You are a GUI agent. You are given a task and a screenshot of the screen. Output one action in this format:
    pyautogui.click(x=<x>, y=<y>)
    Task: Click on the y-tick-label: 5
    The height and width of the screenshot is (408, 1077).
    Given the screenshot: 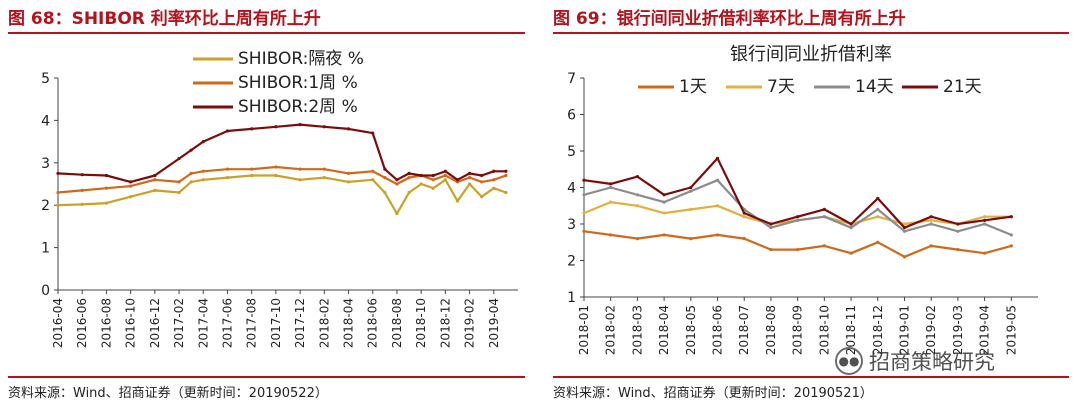 What is the action you would take?
    pyautogui.click(x=571, y=152)
    